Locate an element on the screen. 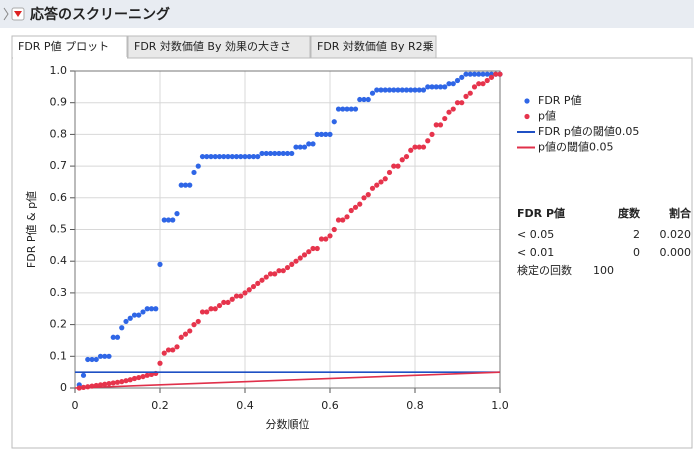  x-tick-label: 1.0 is located at coordinates (500, 405).